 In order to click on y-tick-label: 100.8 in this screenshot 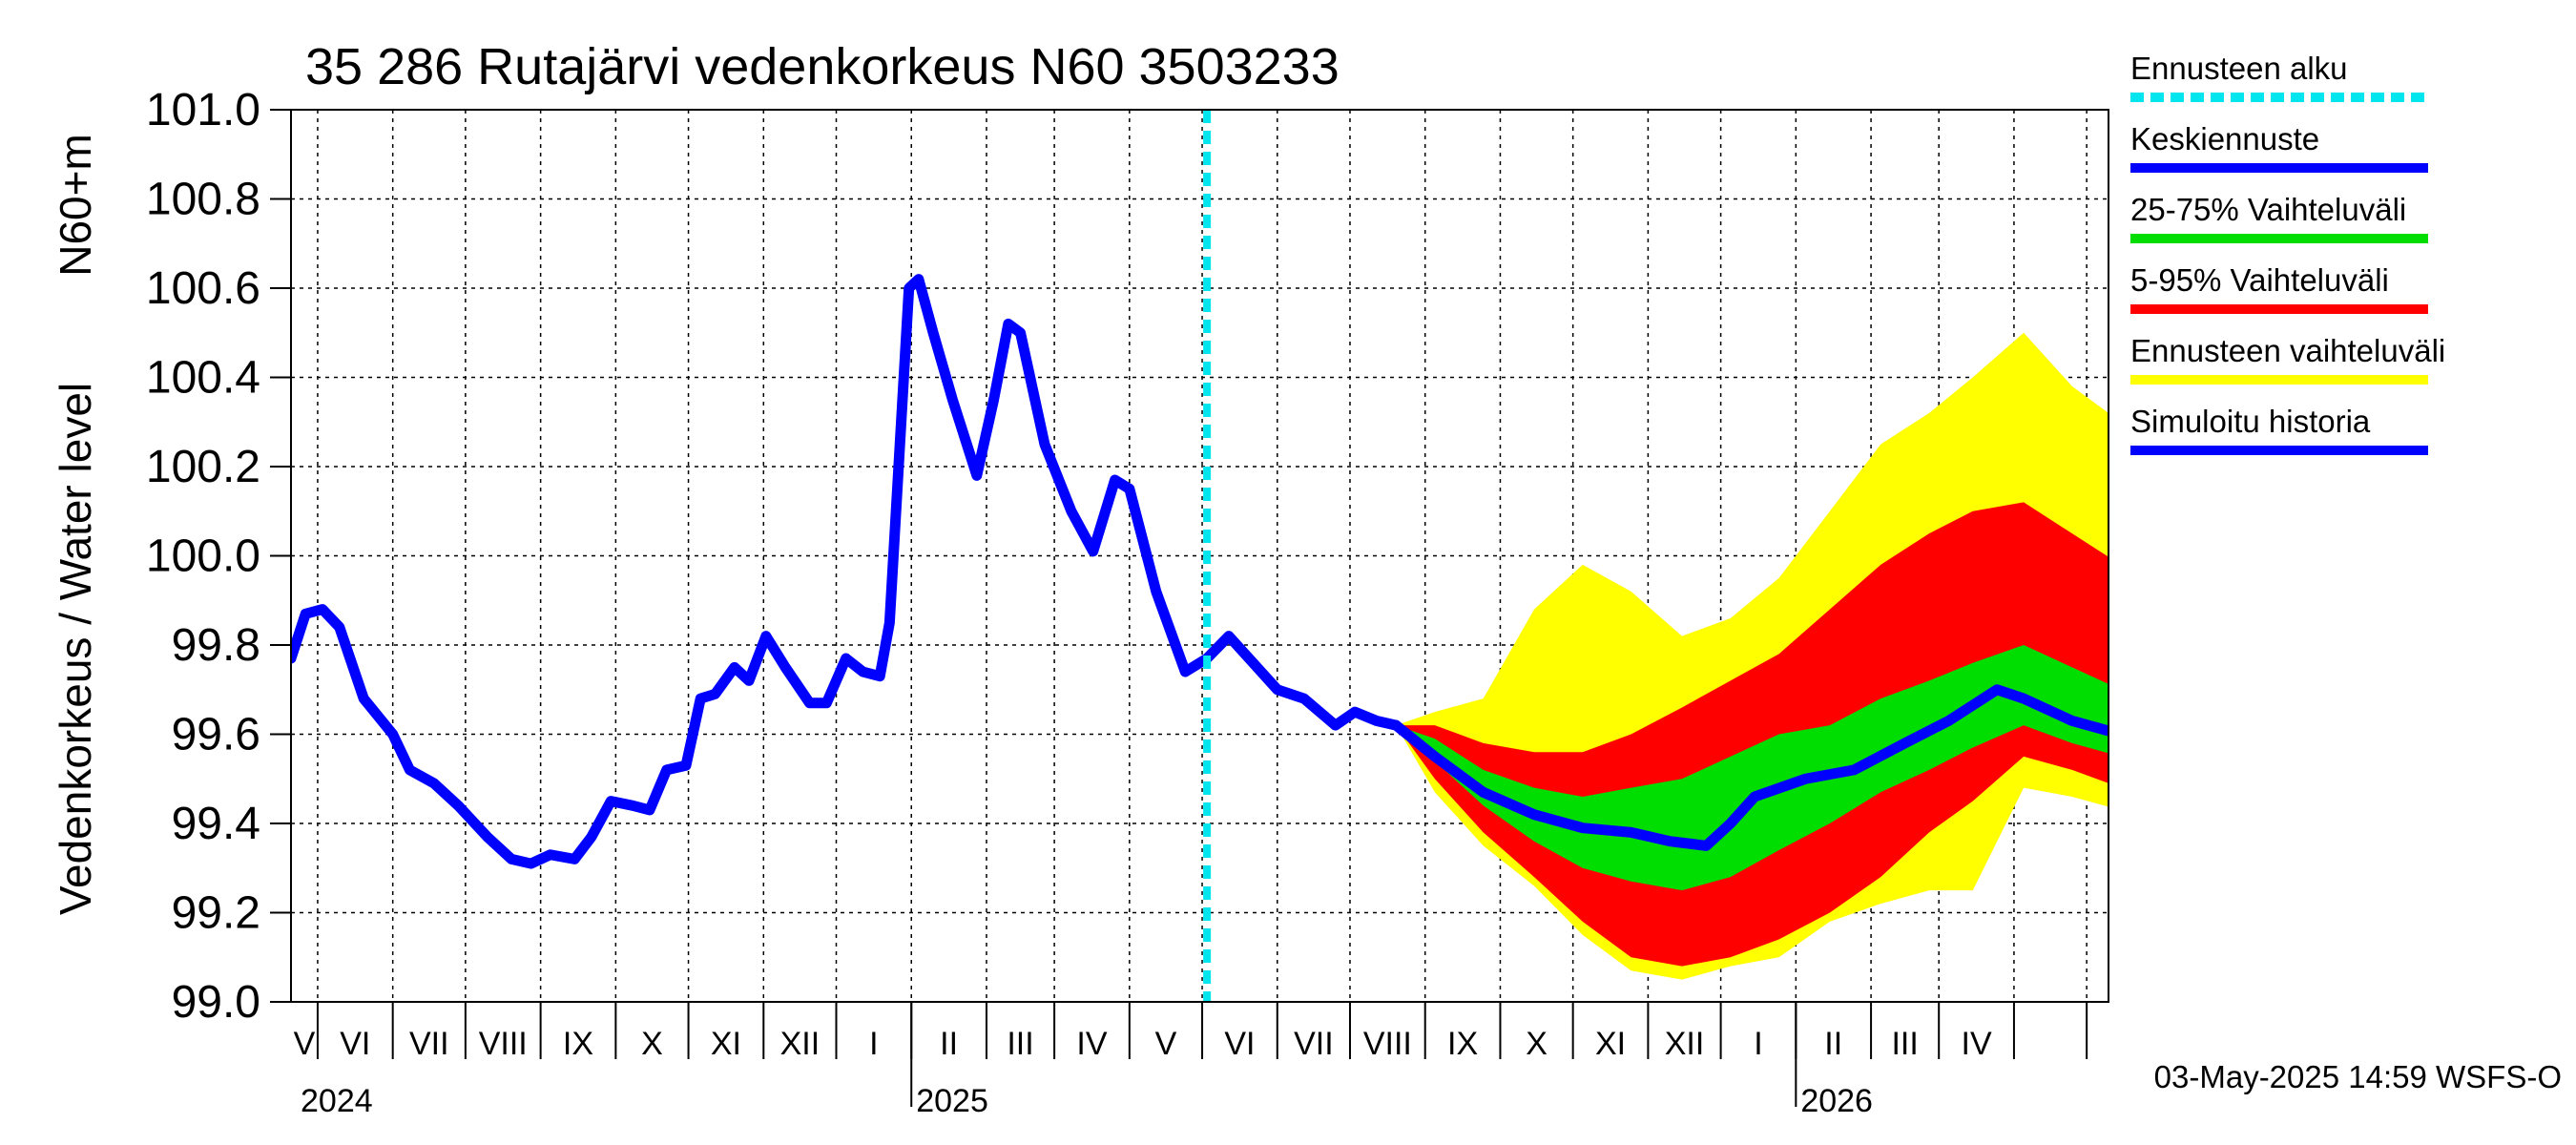, I will do `click(203, 200)`.